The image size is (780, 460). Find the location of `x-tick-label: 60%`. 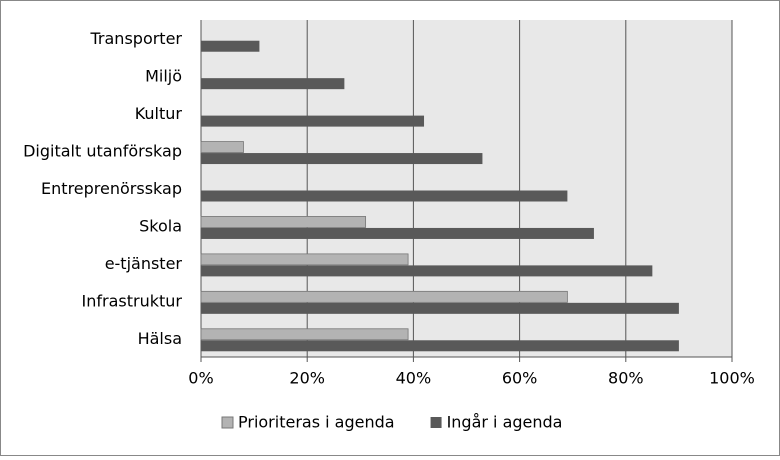

x-tick-label: 60% is located at coordinates (520, 378).